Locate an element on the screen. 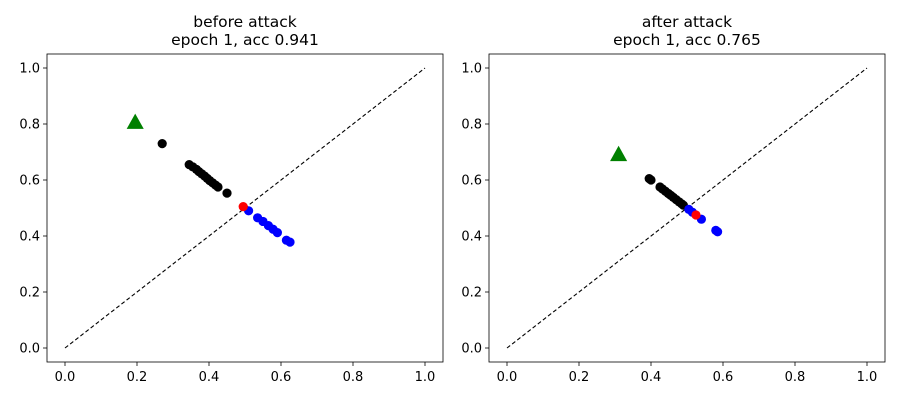 This screenshot has width=900, height=400. chart-title-line1: before attack is located at coordinates (244, 22).